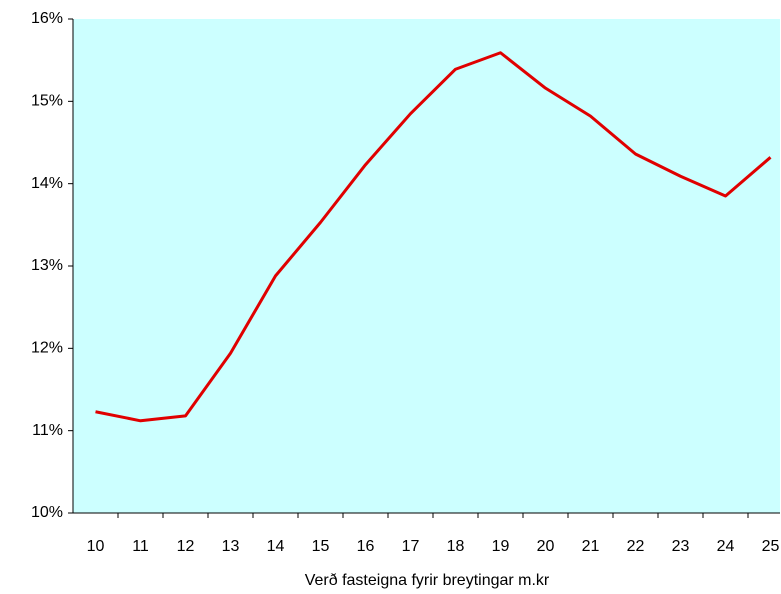 The width and height of the screenshot is (781, 594). I want to click on y-tick-label: 13%, so click(47, 265).